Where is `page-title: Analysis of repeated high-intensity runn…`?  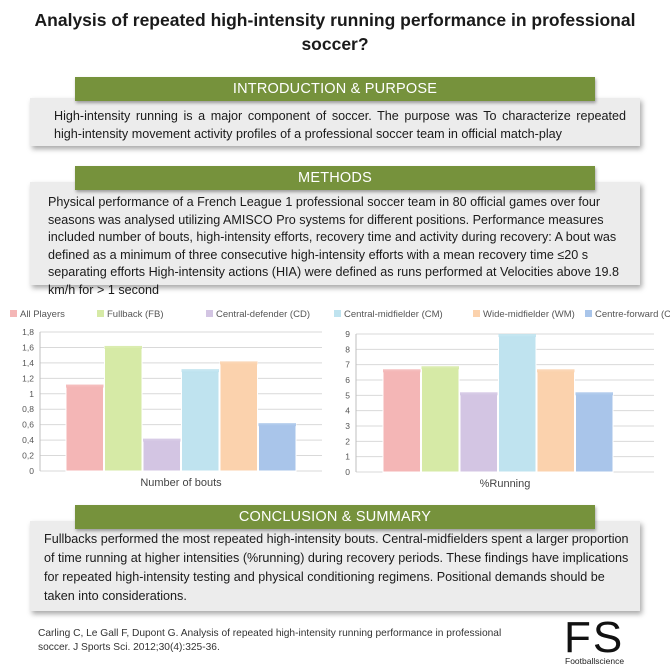
page-title: Analysis of repeated high-intensity runn… is located at coordinates (335, 32).